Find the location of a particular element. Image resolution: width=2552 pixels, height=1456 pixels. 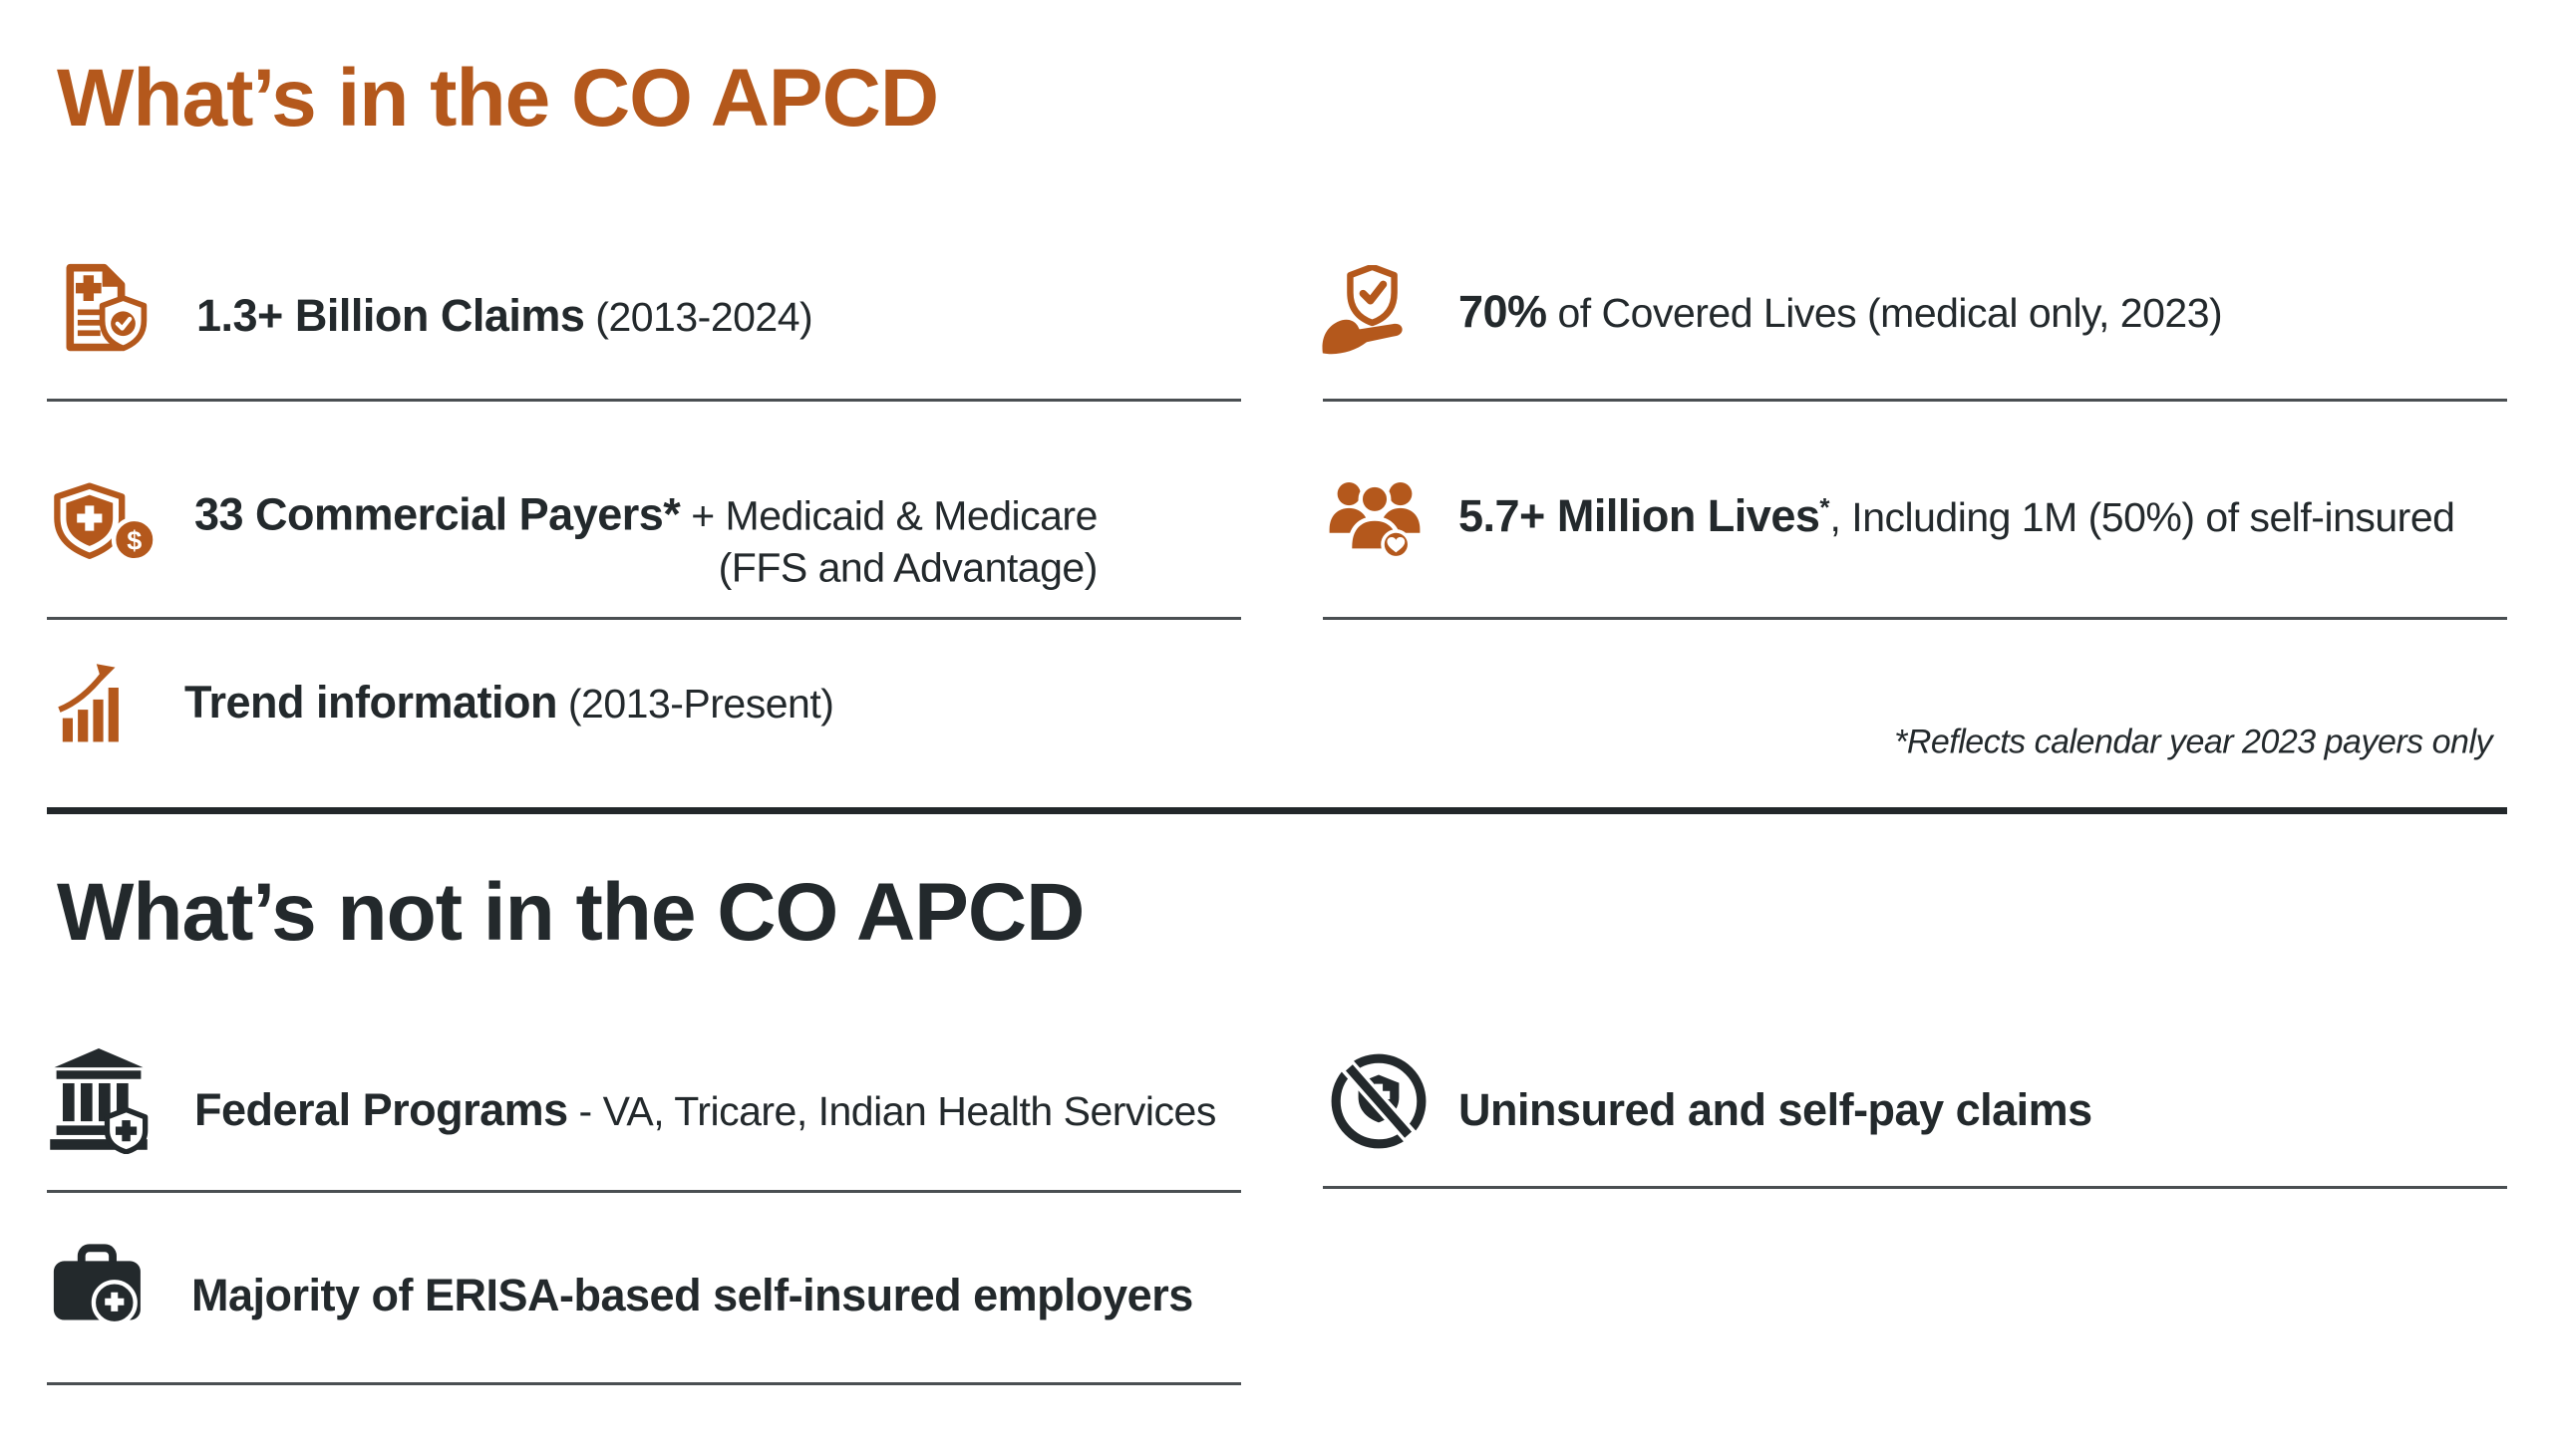

covered-lives-bold: 70% is located at coordinates (1502, 311).